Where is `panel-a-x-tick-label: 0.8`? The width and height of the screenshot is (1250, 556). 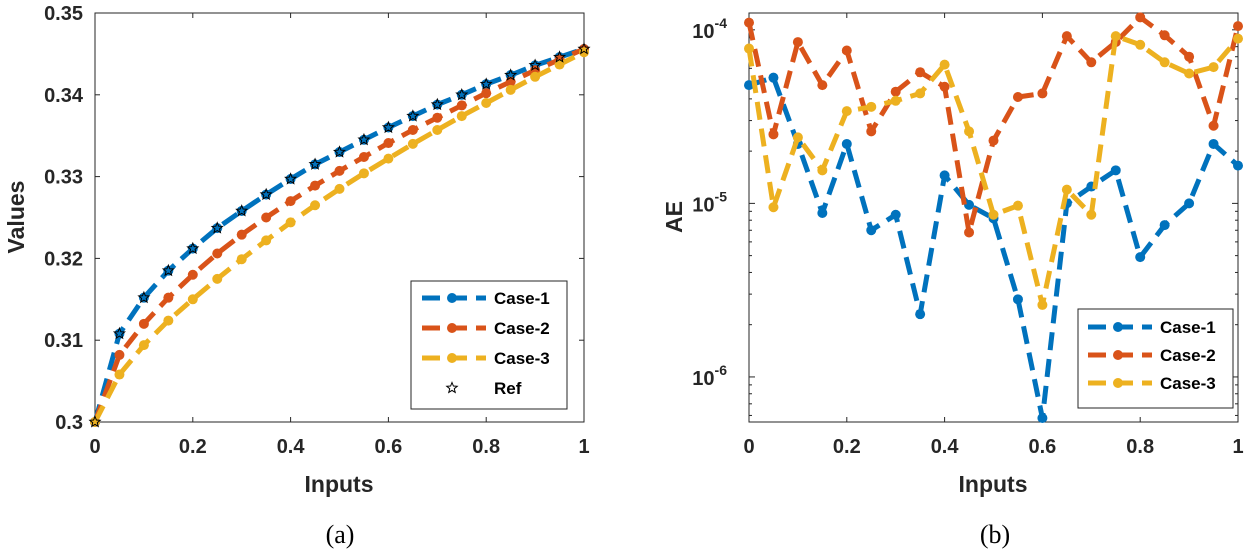
panel-a-x-tick-label: 0.8 is located at coordinates (486, 447).